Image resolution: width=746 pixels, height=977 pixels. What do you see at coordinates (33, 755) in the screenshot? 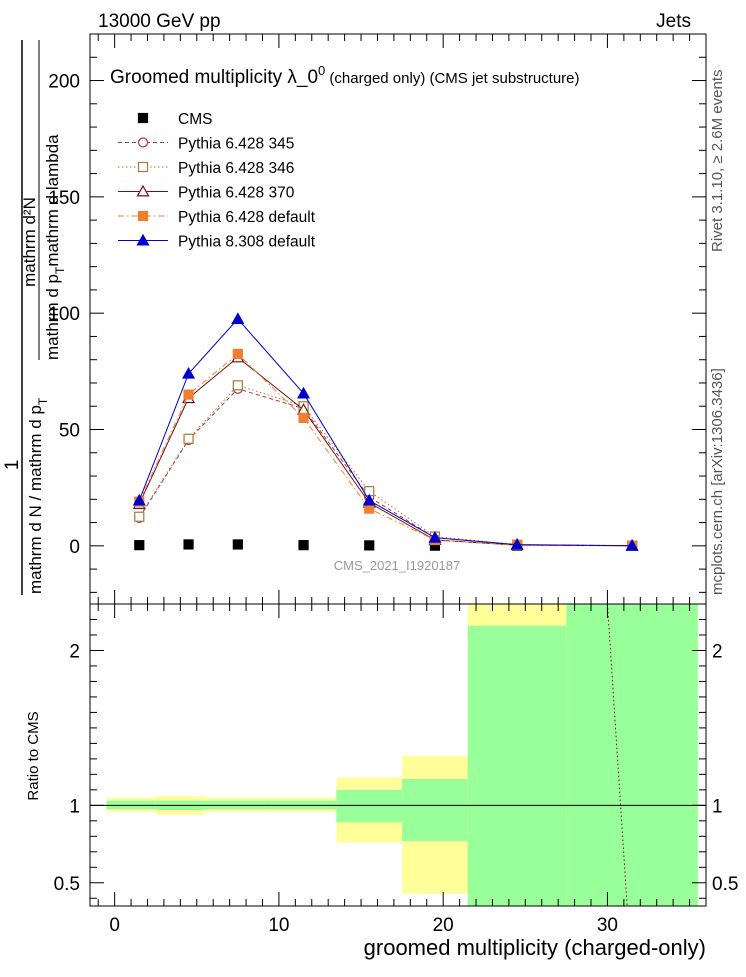
I see `ratio-ylabel: Ratio to CMS` at bounding box center [33, 755].